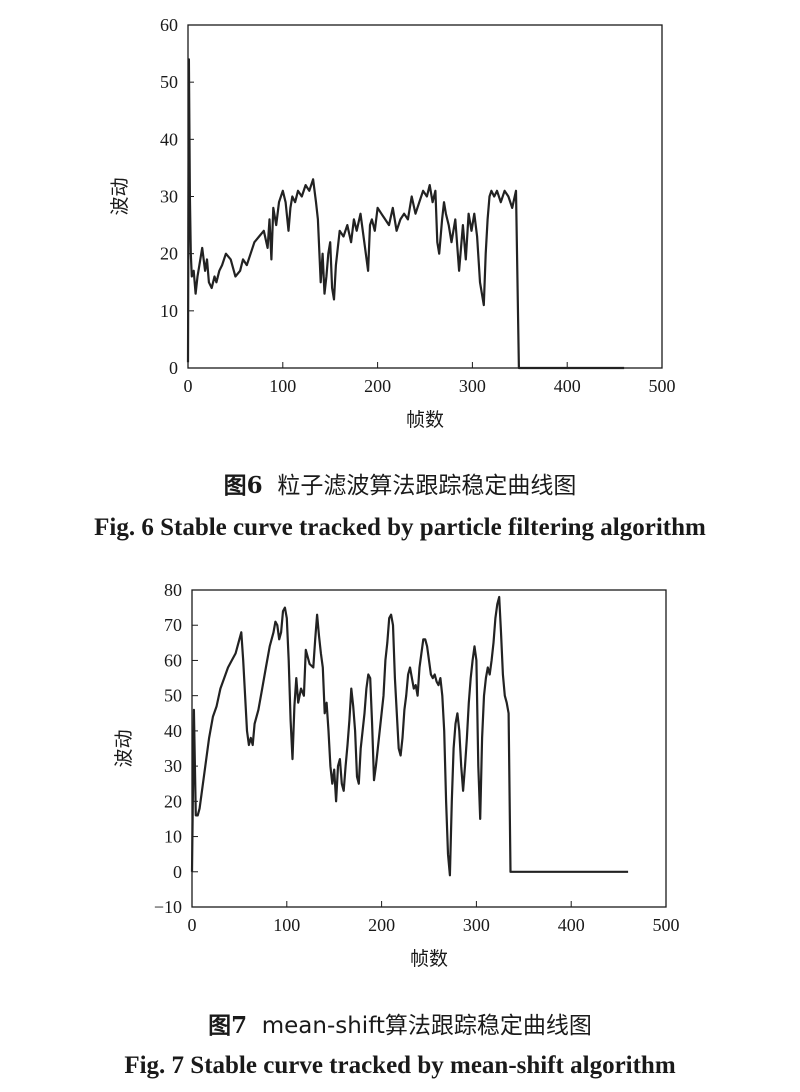 The height and width of the screenshot is (1092, 800). What do you see at coordinates (173, 590) in the screenshot?
I see `y-tick-label: 80` at bounding box center [173, 590].